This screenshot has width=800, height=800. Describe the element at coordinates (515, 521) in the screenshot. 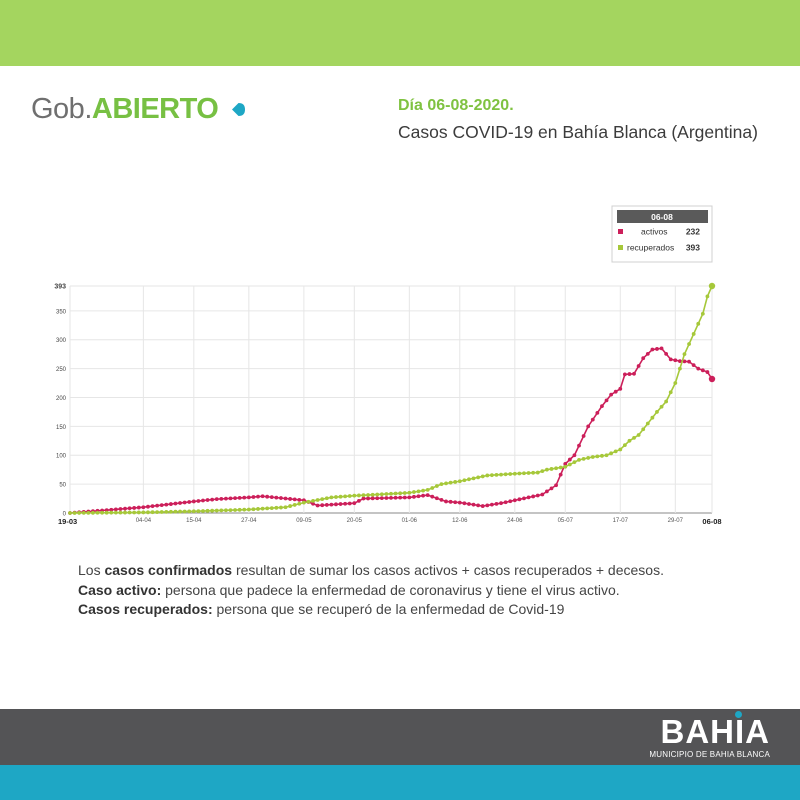

I see `x-tick-label: 24-06` at that location.